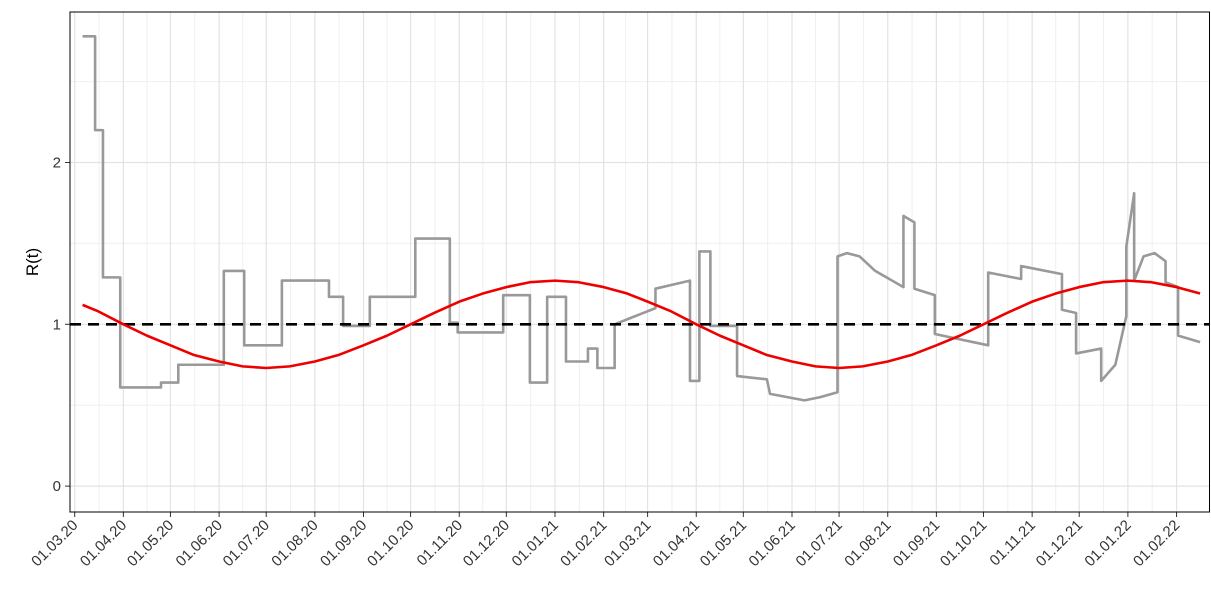 This screenshot has width=1211, height=596. I want to click on y-tick-label: 1, so click(57, 324).